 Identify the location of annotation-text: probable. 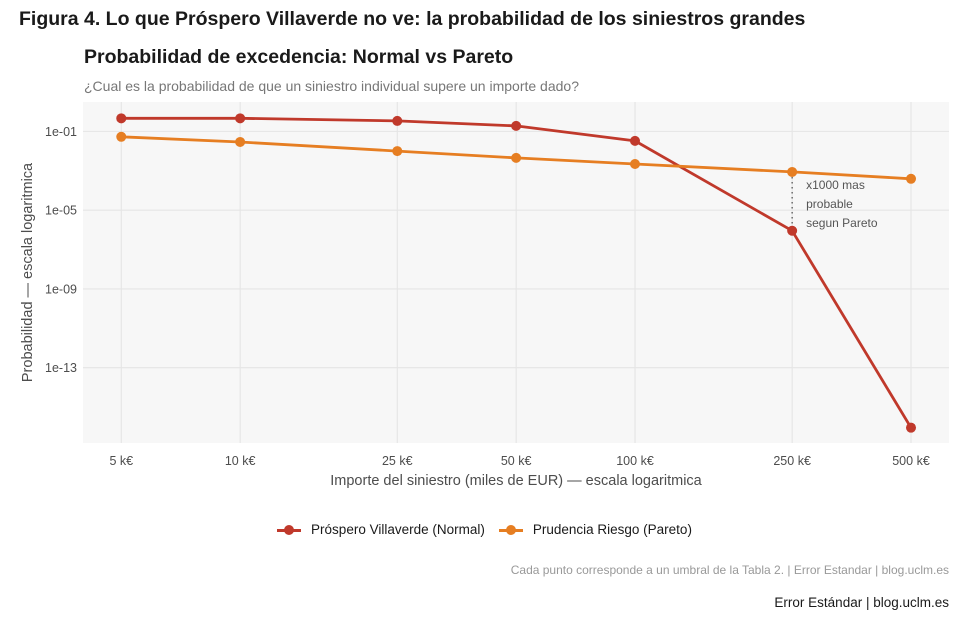
(829, 204).